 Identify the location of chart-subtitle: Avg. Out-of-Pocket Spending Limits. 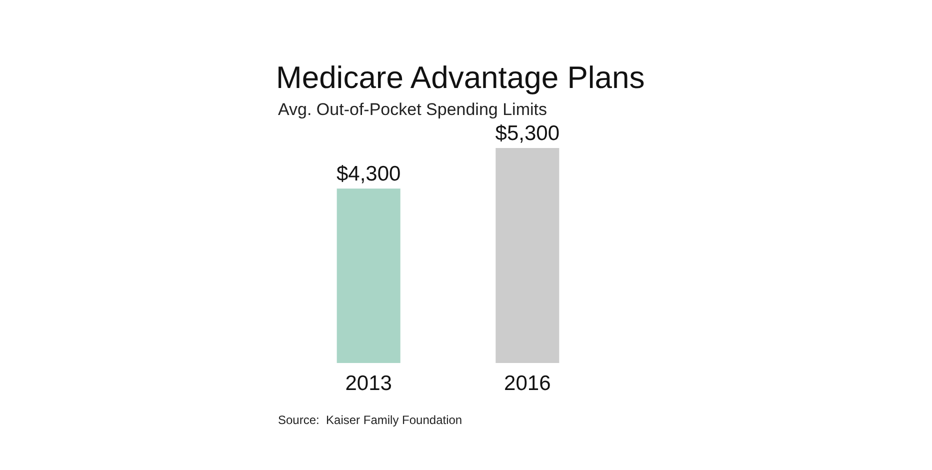
(412, 109).